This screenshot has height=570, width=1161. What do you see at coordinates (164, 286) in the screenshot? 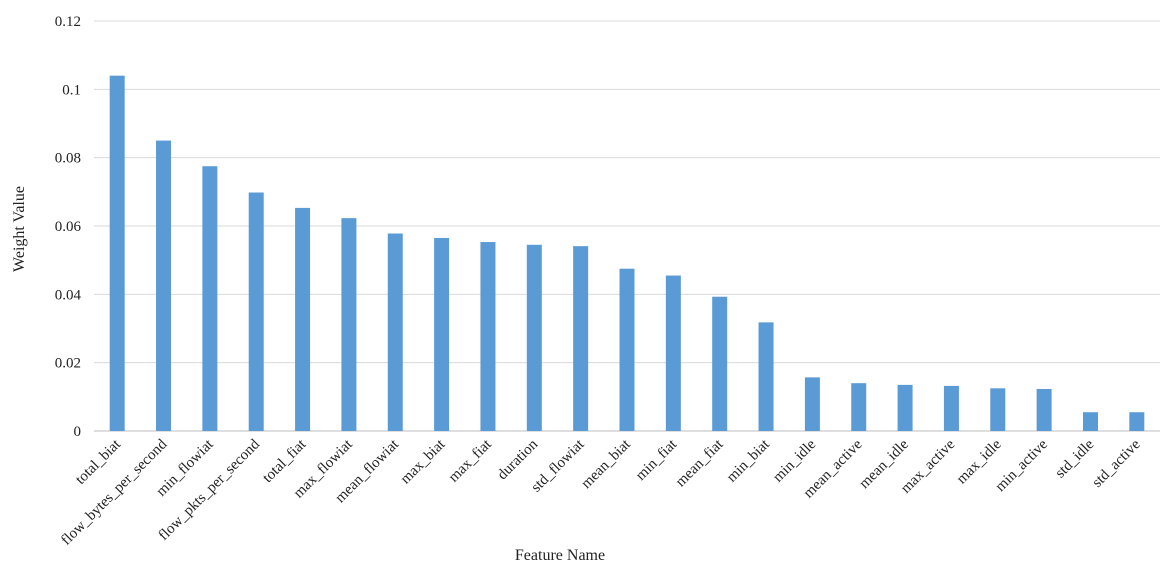
I see `bar-flow-bytes-per-second` at bounding box center [164, 286].